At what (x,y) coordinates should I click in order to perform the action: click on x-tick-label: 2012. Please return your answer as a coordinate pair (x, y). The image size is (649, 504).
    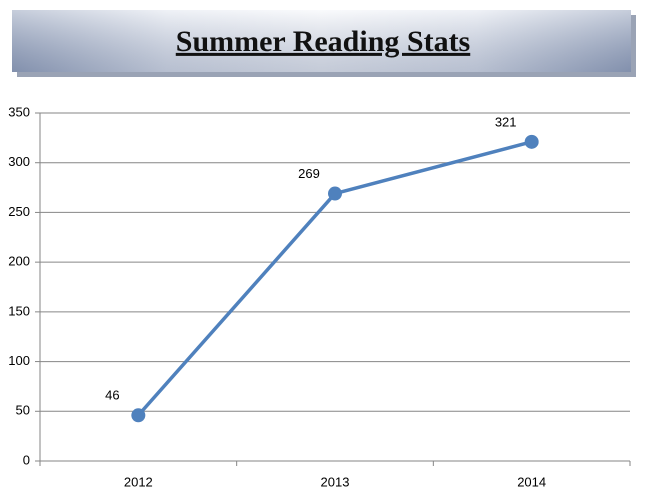
    Looking at the image, I should click on (138, 481).